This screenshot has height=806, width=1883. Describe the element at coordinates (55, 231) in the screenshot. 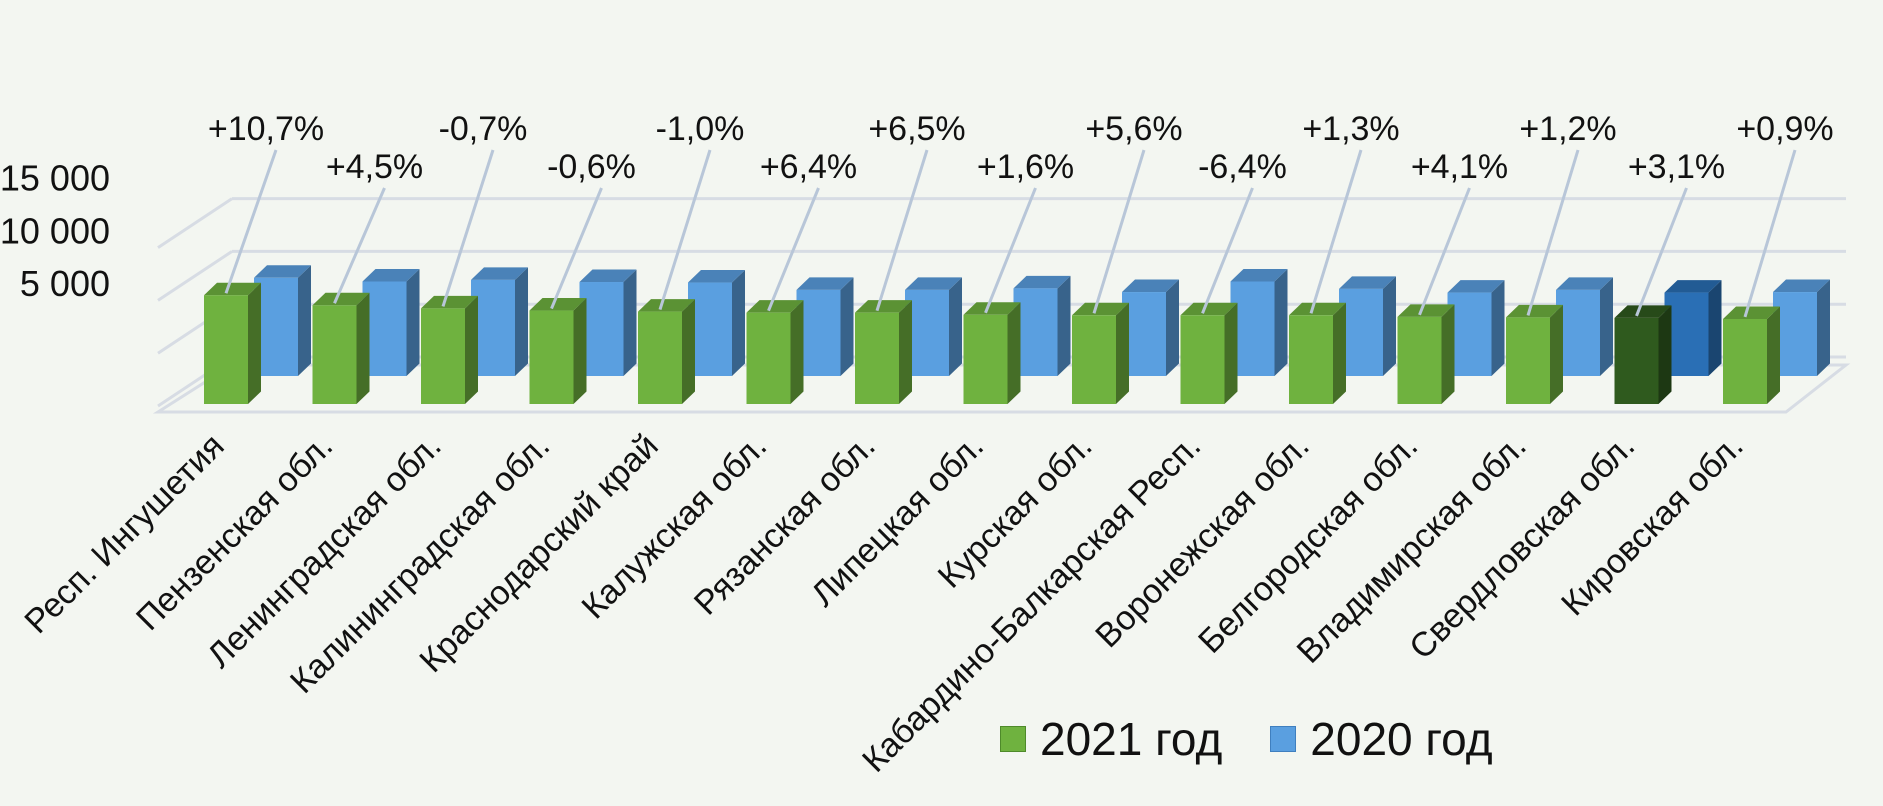

I see `y-axis-ticks: 5 000 10 000 15 000` at that location.